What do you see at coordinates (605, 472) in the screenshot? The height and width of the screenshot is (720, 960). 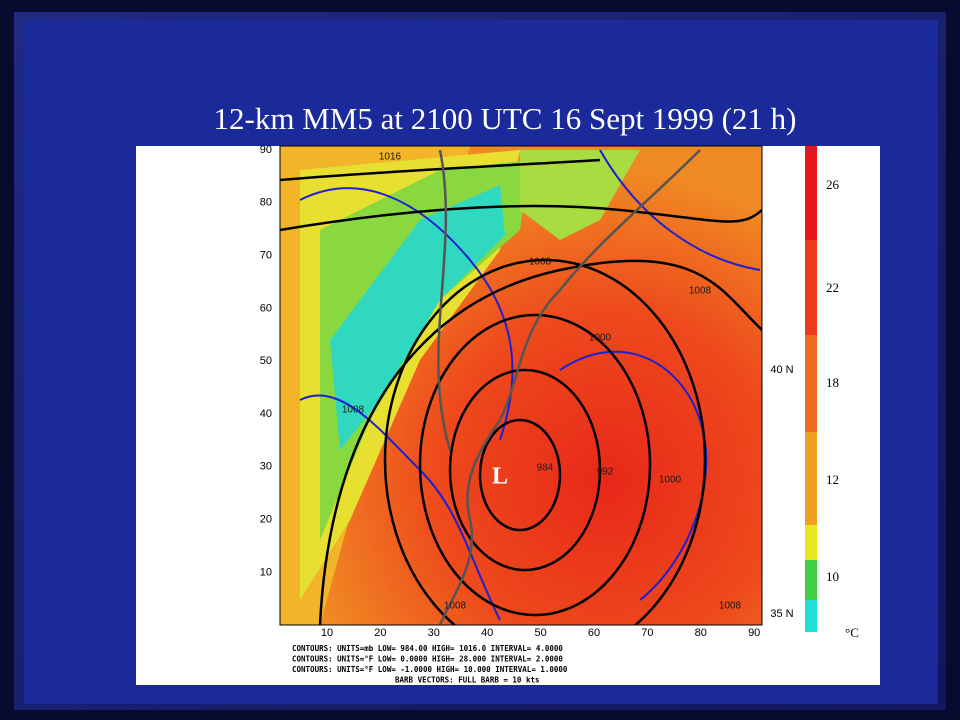 I see `contour-label: 992` at bounding box center [605, 472].